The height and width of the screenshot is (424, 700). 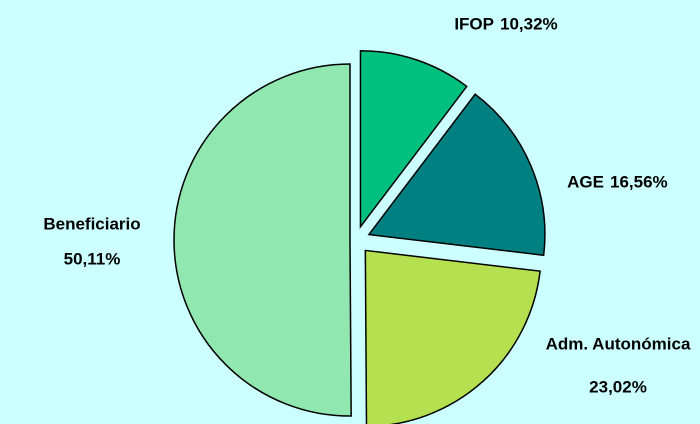 I want to click on slice-label: Adm. Autonómica, so click(x=618, y=343).